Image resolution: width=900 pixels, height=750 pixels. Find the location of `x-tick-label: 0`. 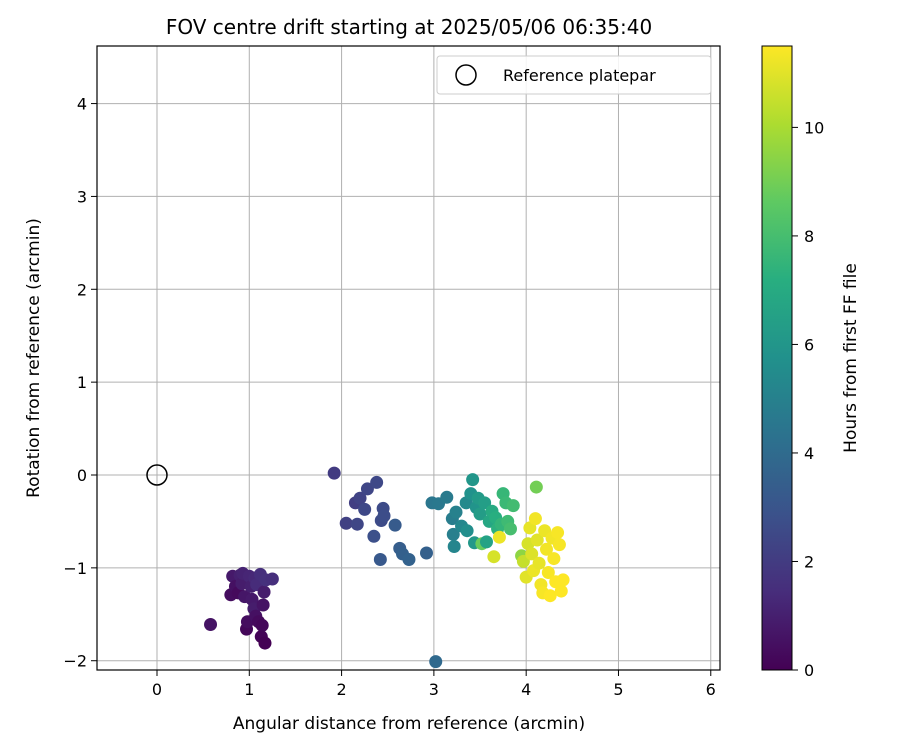

x-tick-label: 0 is located at coordinates (157, 689).